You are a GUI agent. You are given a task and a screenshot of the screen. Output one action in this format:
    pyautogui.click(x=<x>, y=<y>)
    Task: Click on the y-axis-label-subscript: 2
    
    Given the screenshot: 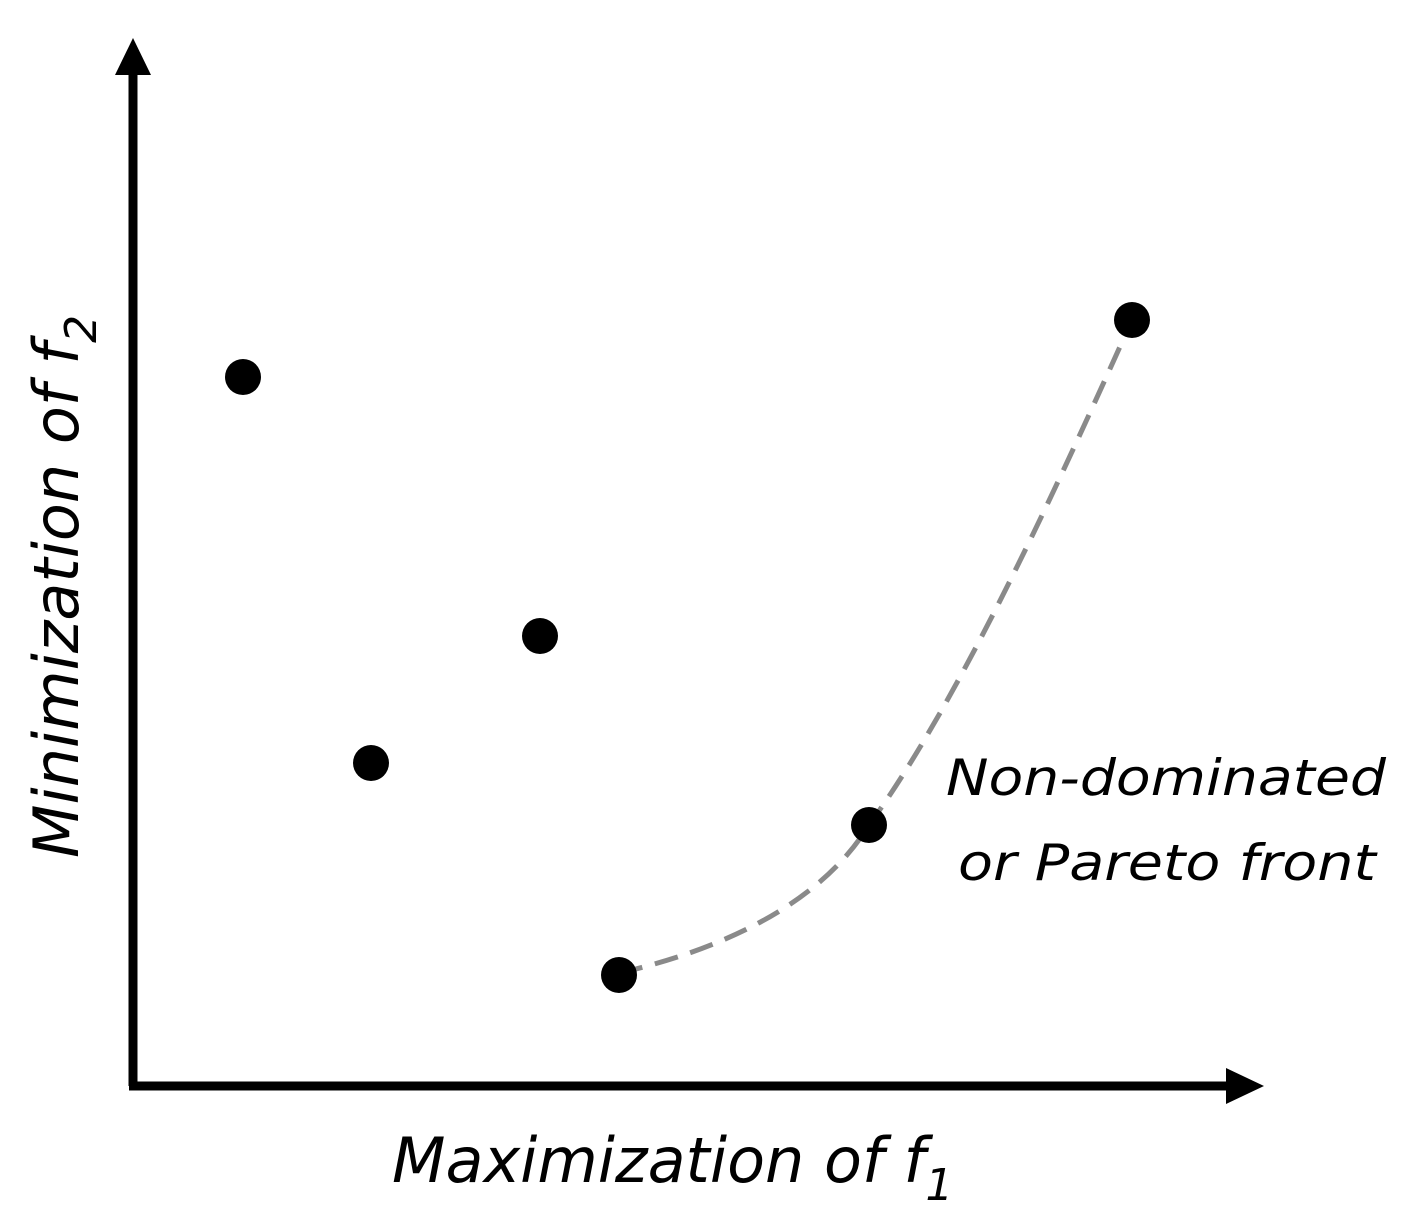 What is the action you would take?
    pyautogui.click(x=81, y=329)
    